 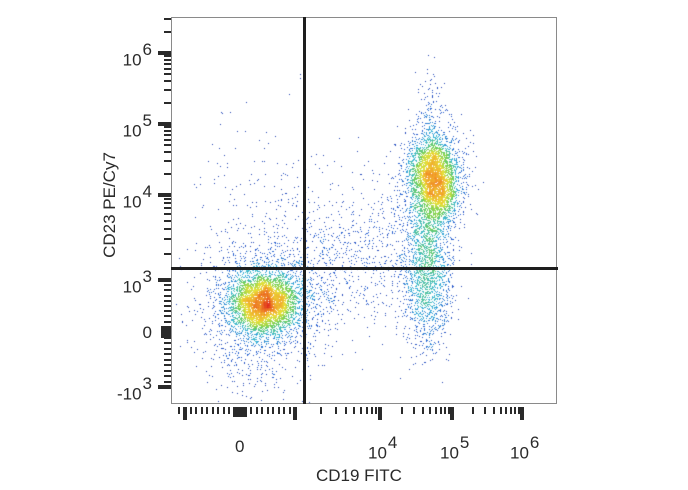 I want to click on quadrant-gate-horizontal, so click(x=364, y=268).